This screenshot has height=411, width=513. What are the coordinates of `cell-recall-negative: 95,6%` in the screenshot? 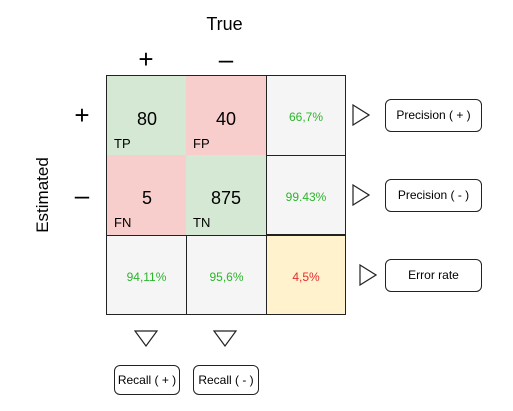 It's located at (226, 275).